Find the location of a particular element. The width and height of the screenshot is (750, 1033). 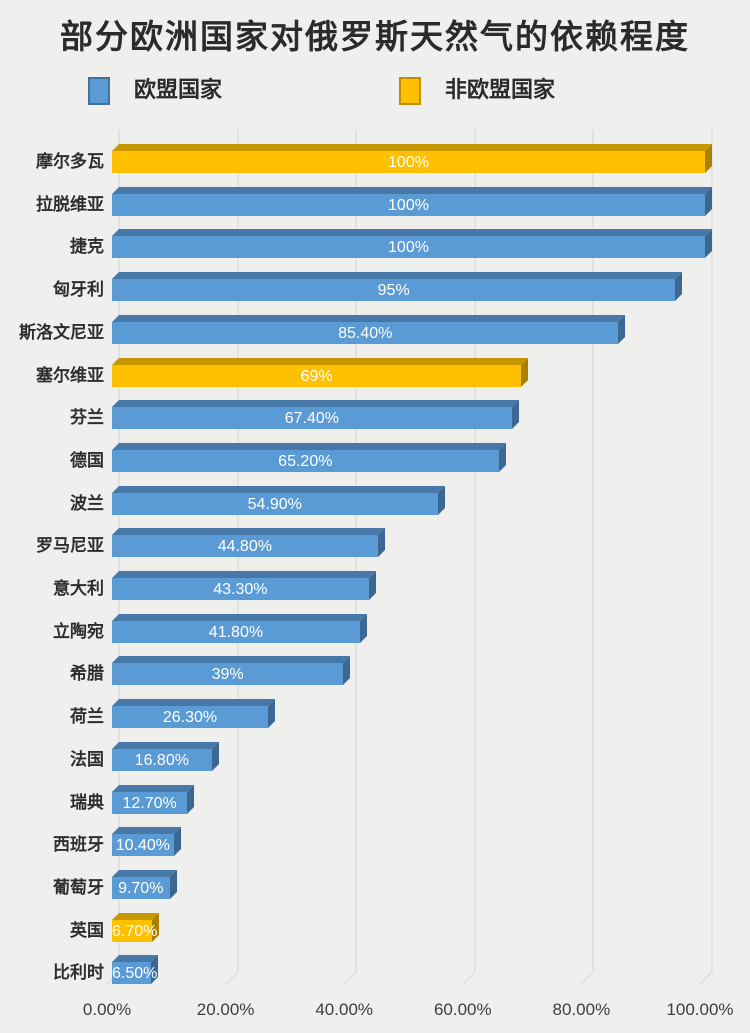

bar-eu: 26.30% is located at coordinates (193, 714).